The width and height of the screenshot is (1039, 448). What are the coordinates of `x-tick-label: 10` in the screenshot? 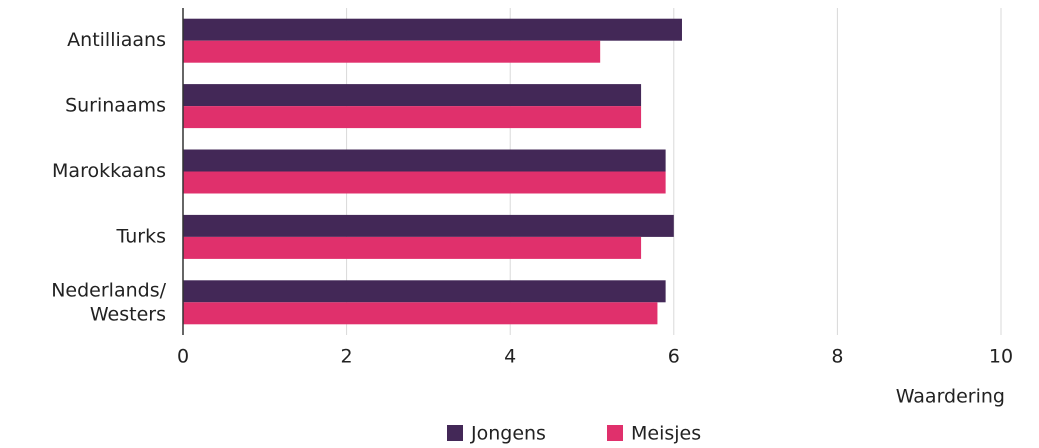 It's located at (1001, 357).